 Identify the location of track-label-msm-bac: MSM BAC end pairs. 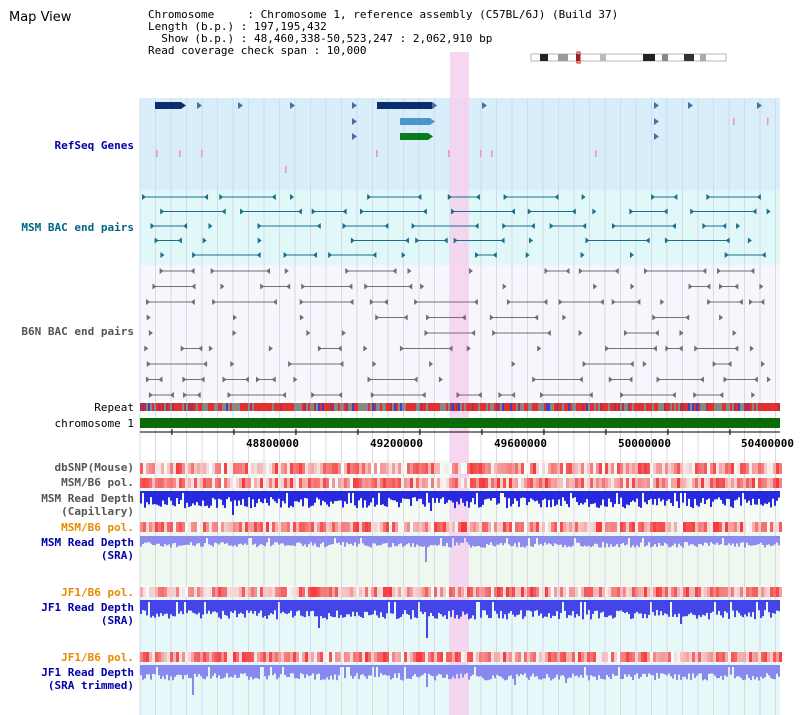
(77, 227).